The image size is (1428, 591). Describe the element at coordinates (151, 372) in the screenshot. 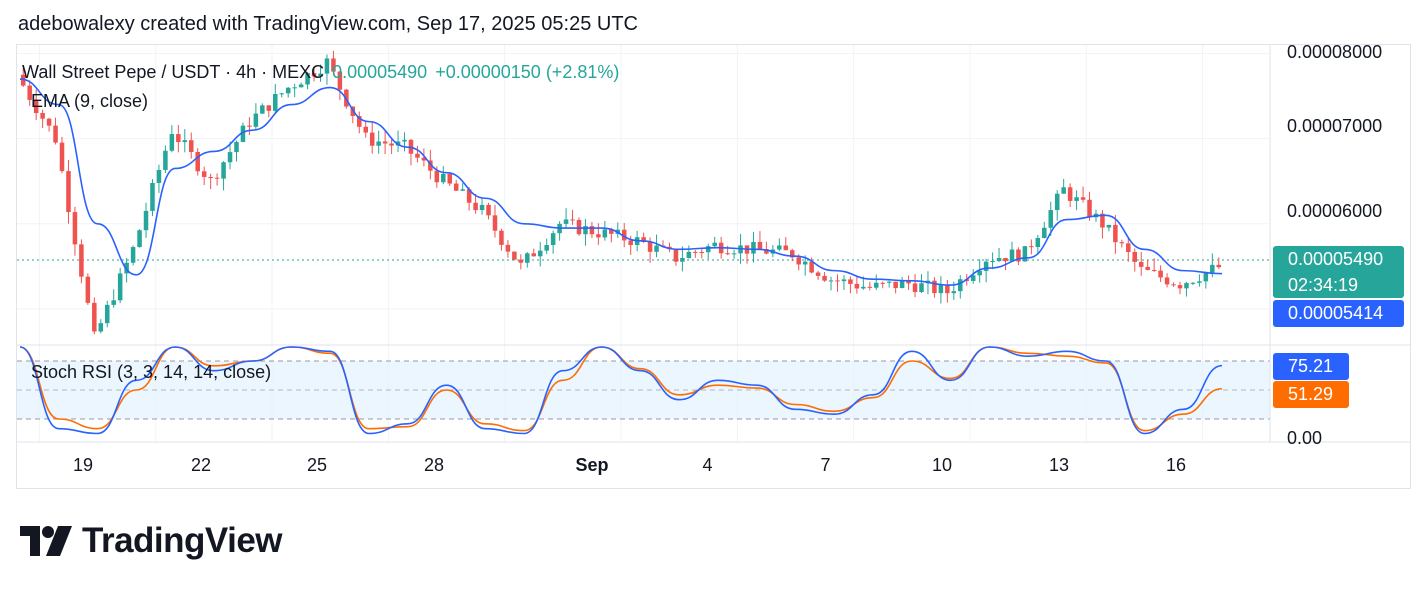

I see `stoch-rsi-legend: Stoch RSI (3, 3, 14, 14, close)` at that location.